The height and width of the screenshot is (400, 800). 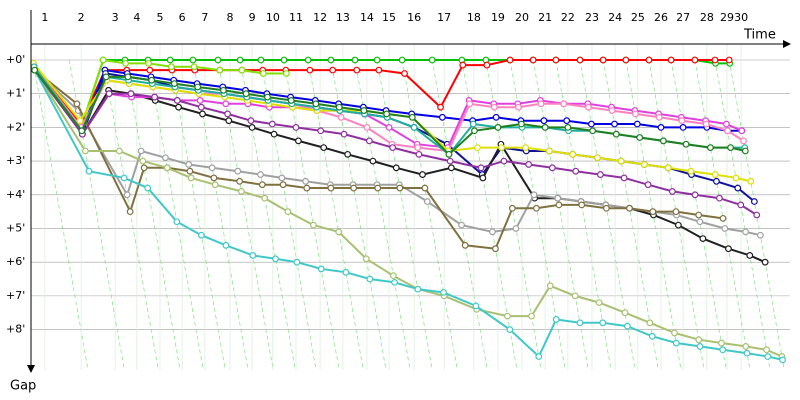 What do you see at coordinates (343, 17) in the screenshot?
I see `x-tick-label: 13` at bounding box center [343, 17].